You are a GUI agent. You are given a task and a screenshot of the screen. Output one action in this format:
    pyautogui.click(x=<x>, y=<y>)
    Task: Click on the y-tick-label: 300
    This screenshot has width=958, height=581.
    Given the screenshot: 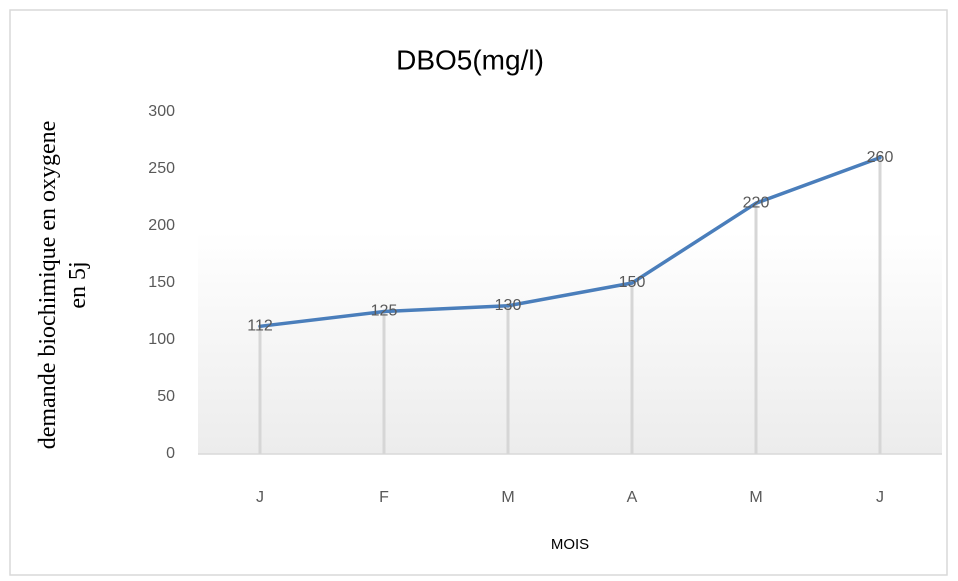 What is the action you would take?
    pyautogui.click(x=161, y=111)
    